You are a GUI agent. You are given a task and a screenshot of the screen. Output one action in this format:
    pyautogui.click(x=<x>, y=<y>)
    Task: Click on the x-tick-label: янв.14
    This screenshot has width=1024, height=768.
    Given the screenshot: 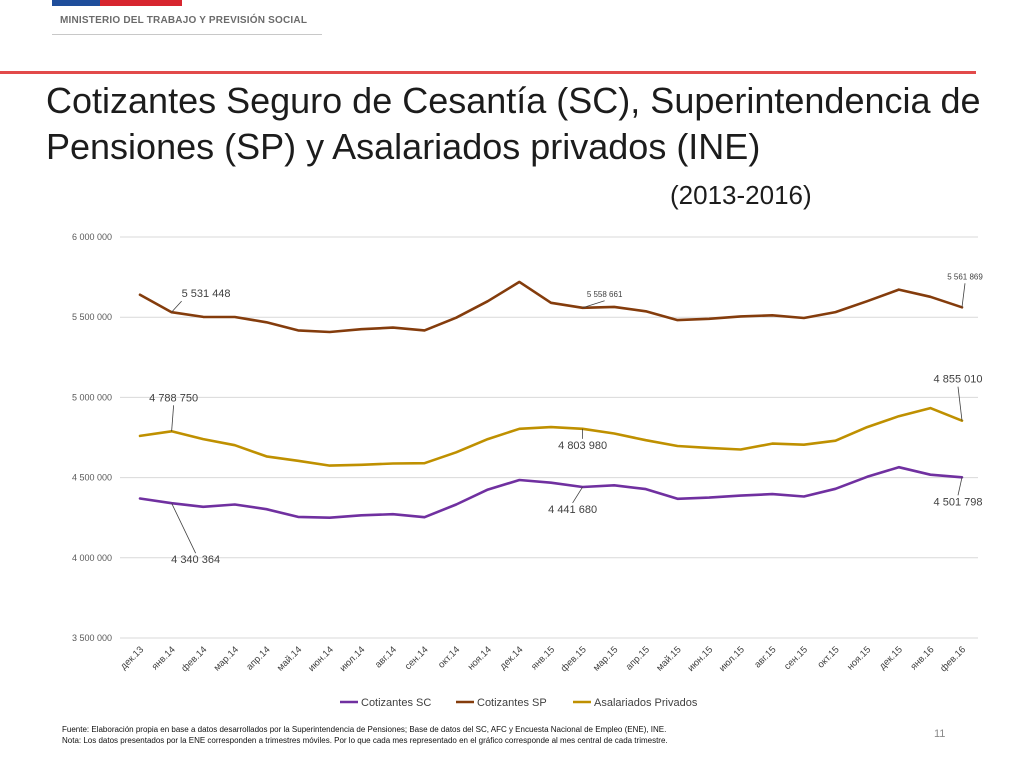 What is the action you would take?
    pyautogui.click(x=164, y=658)
    